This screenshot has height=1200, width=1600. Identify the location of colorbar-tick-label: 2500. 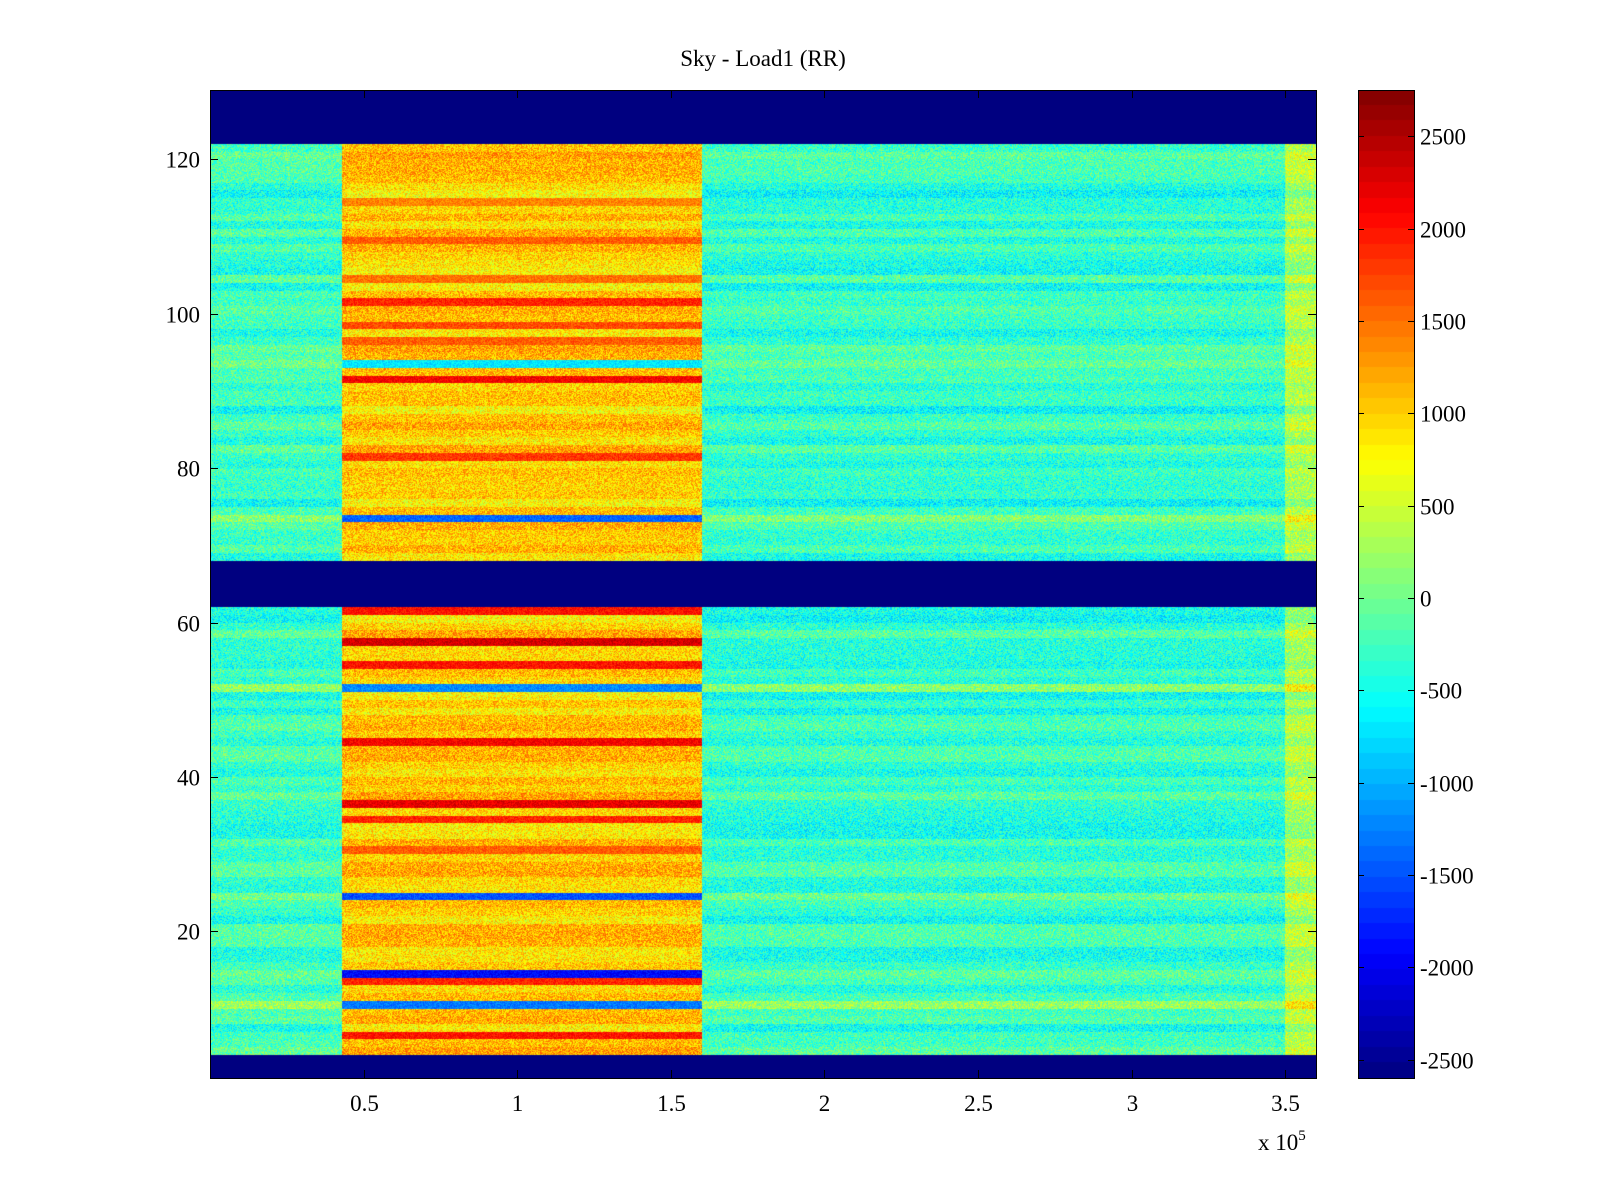
(1443, 137).